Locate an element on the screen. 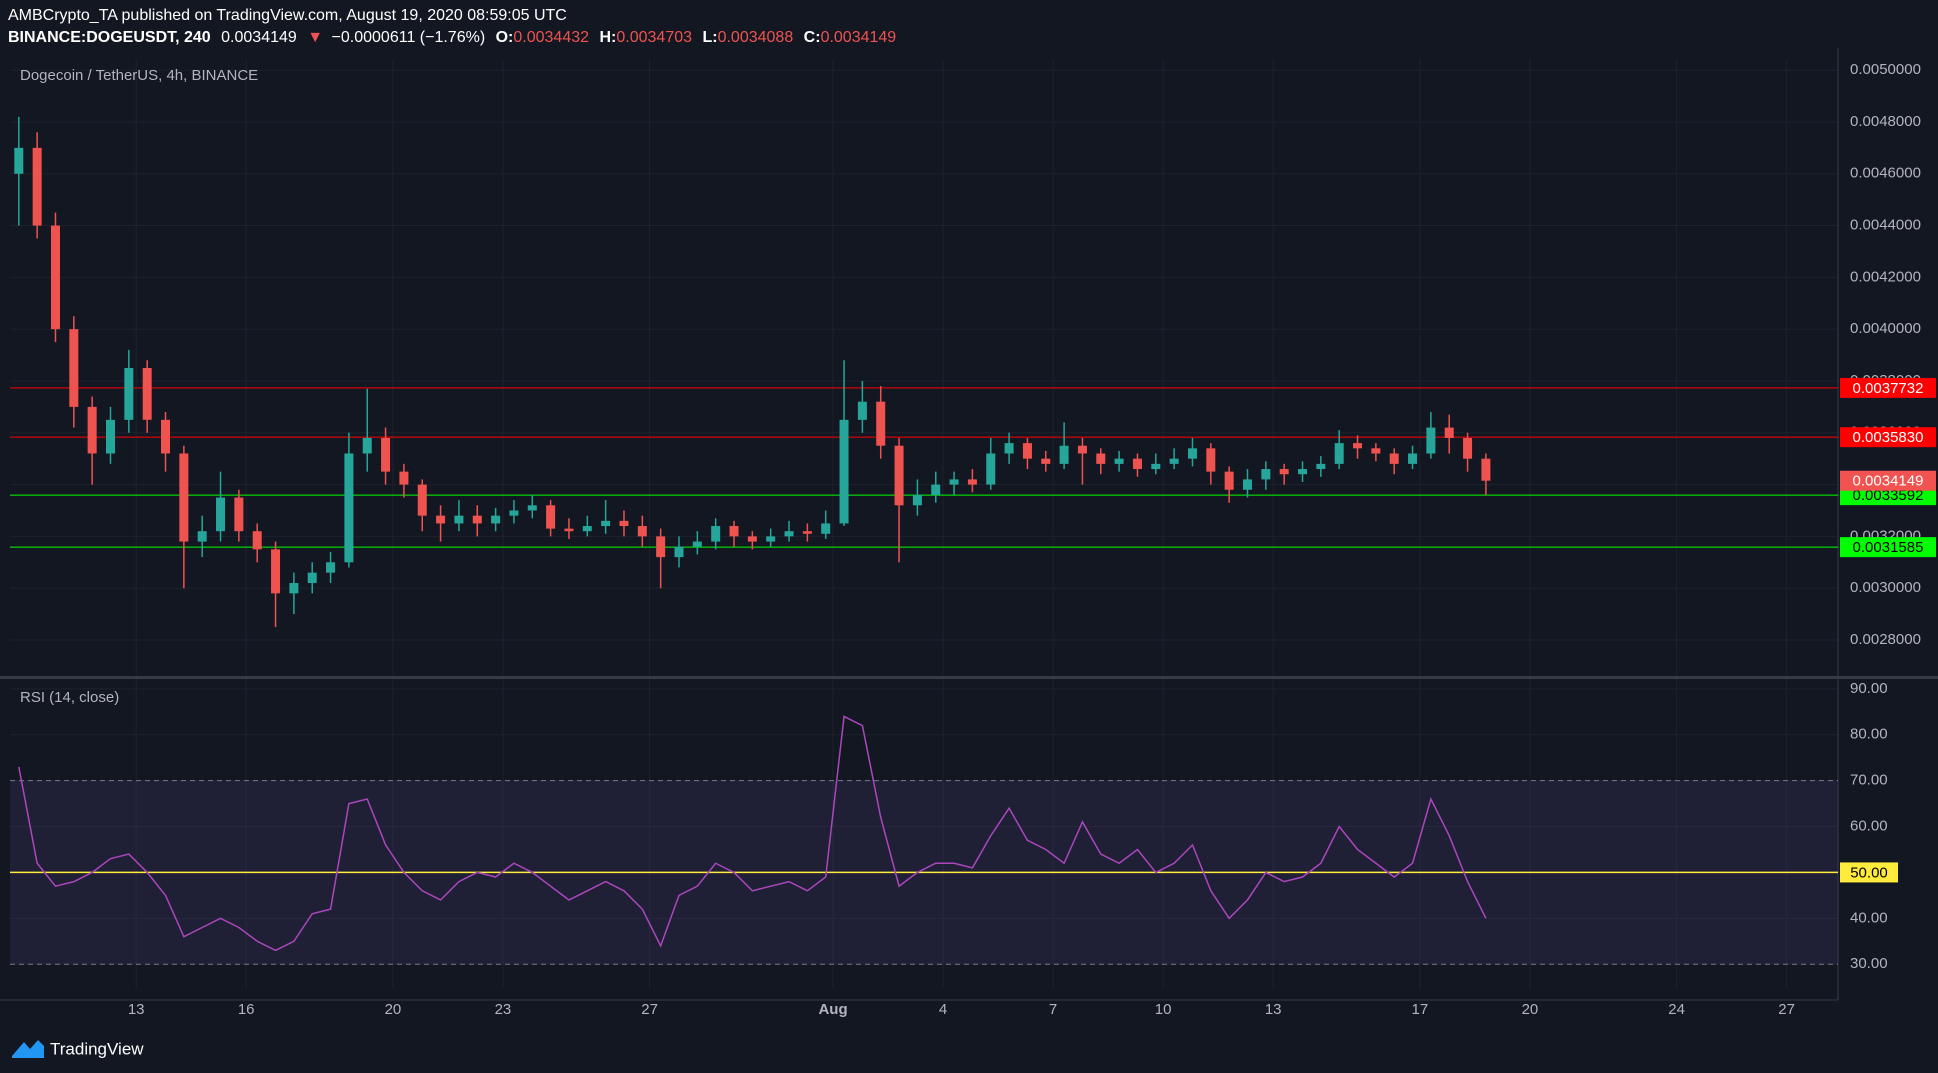 The image size is (1938, 1073). x-tick-label: 20 is located at coordinates (1530, 1009).